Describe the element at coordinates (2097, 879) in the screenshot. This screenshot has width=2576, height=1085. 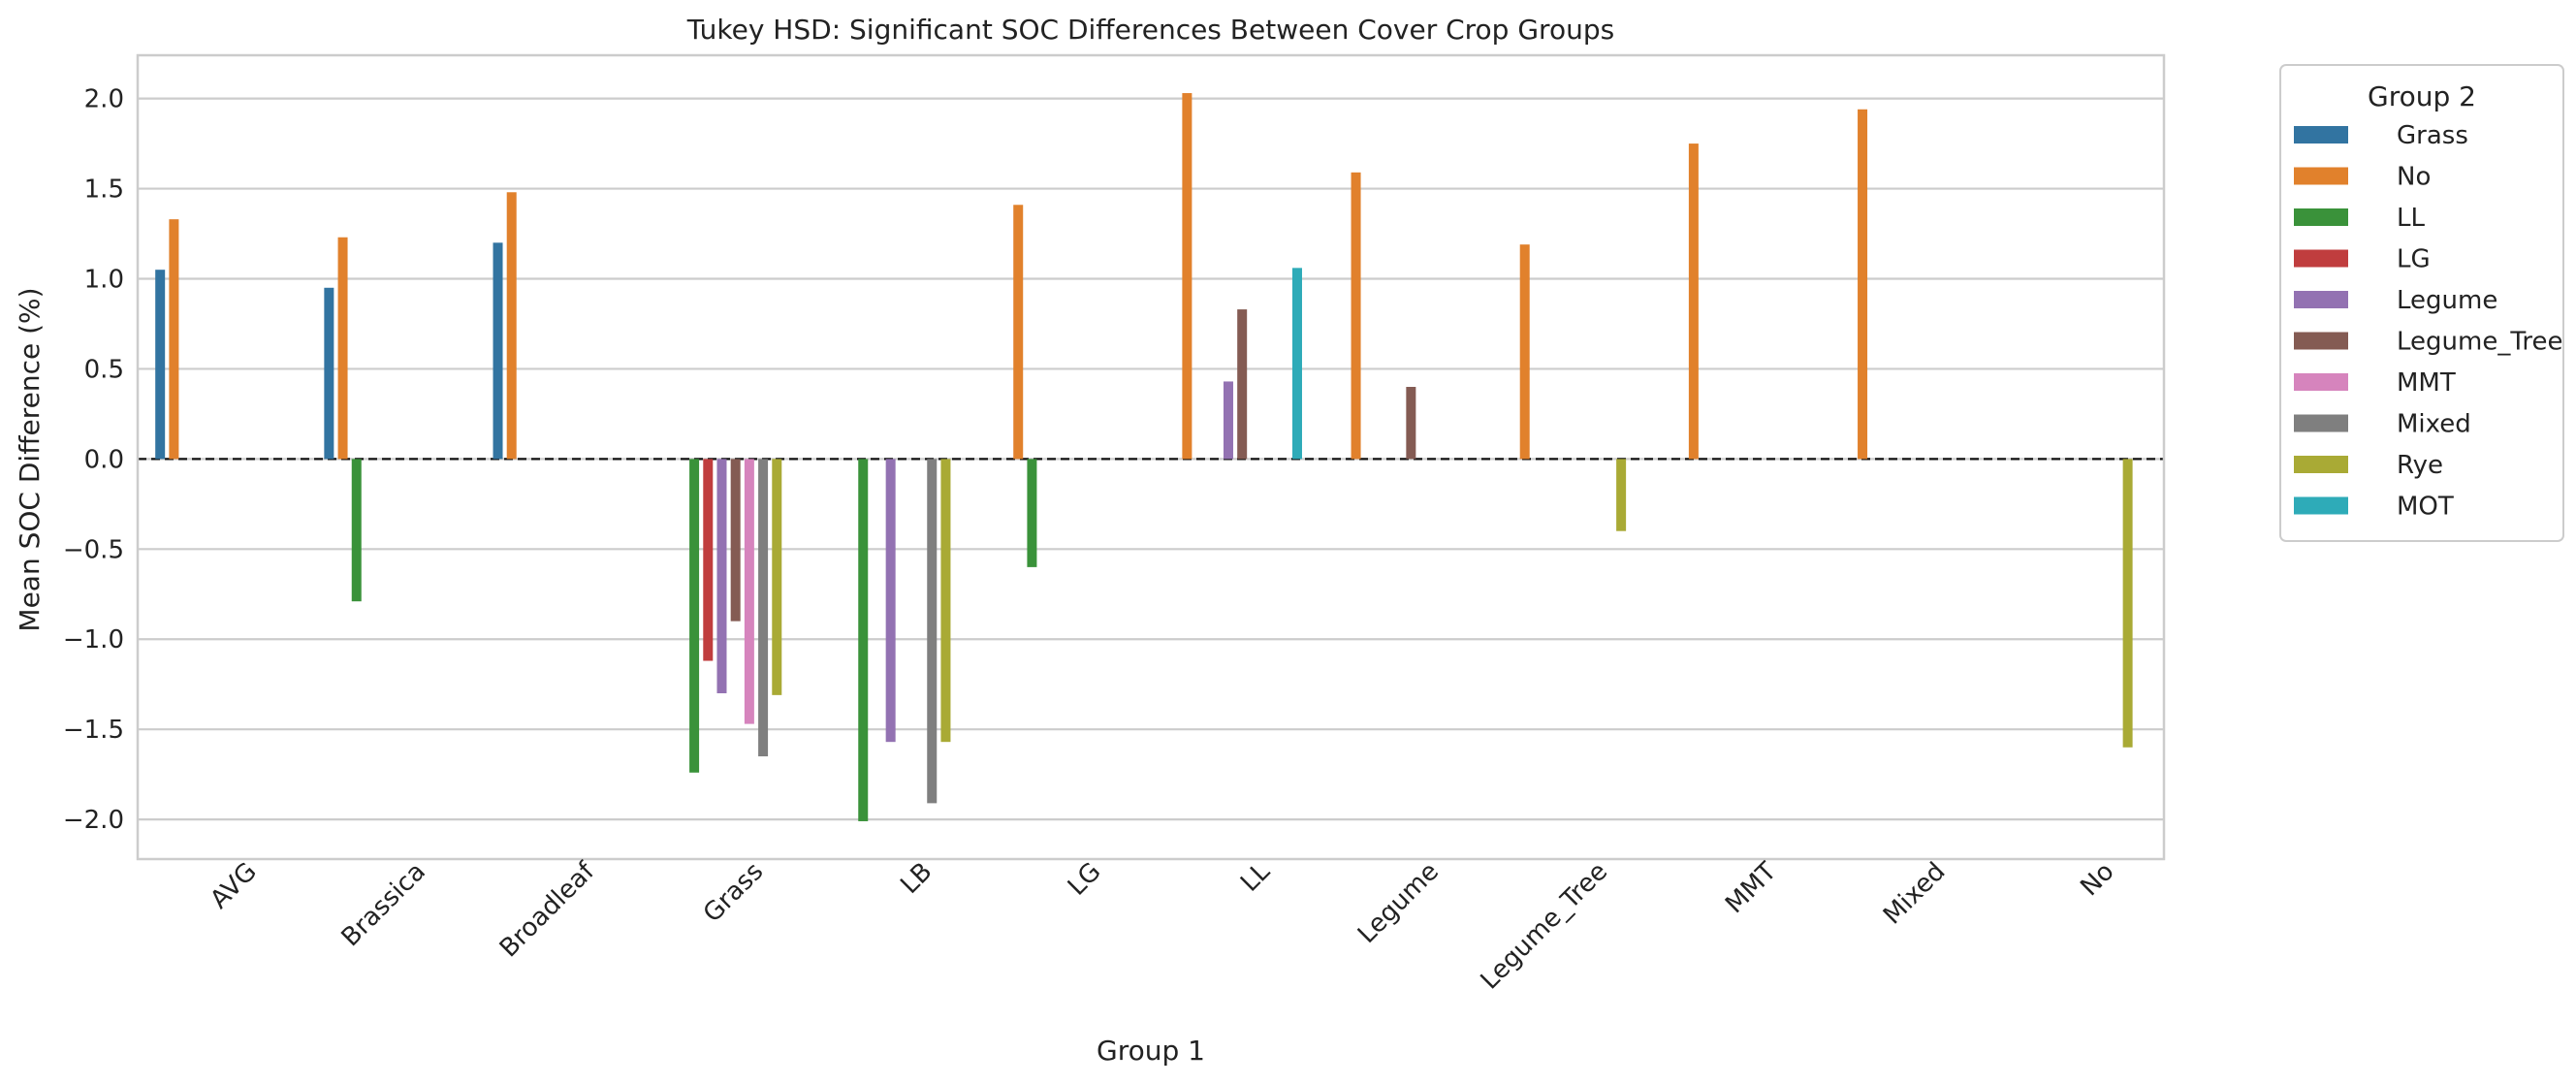
I see `x-tick-label: No` at that location.